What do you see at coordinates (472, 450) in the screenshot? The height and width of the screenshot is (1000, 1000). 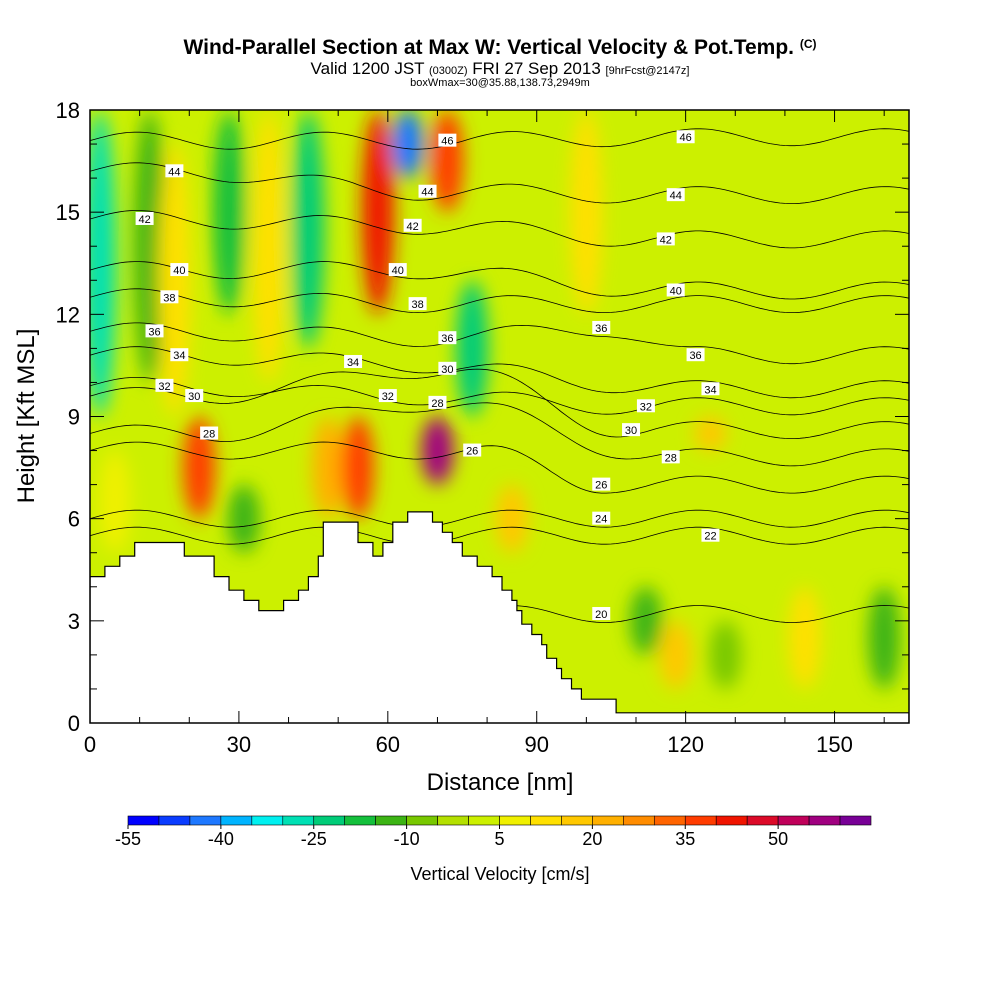 I see `contour-label: 26` at bounding box center [472, 450].